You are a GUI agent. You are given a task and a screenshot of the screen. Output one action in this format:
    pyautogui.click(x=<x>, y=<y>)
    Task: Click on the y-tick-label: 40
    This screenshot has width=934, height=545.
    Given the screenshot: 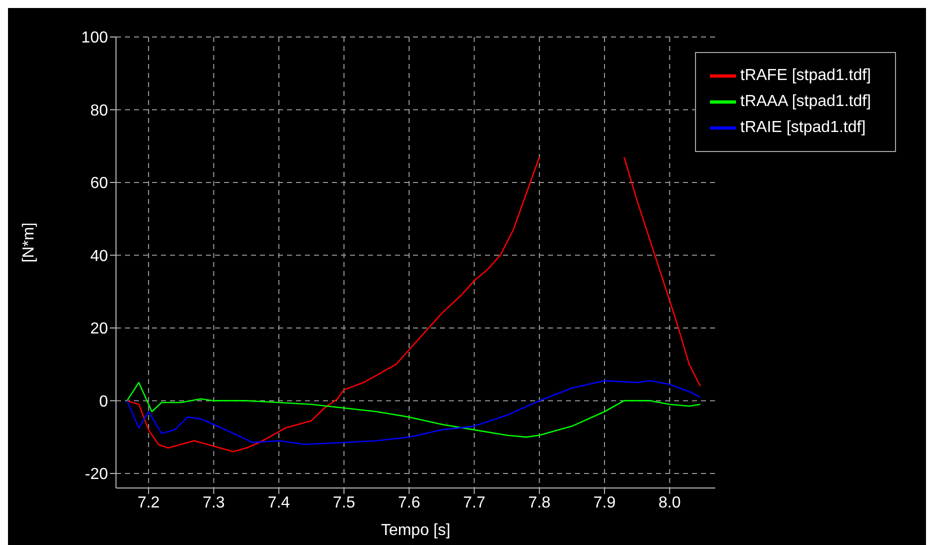 What is the action you would take?
    pyautogui.click(x=99, y=256)
    